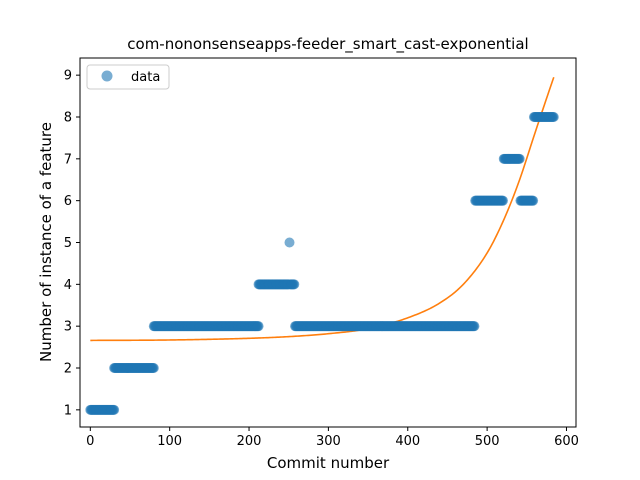  I want to click on y-tick-label: 5, so click(68, 243).